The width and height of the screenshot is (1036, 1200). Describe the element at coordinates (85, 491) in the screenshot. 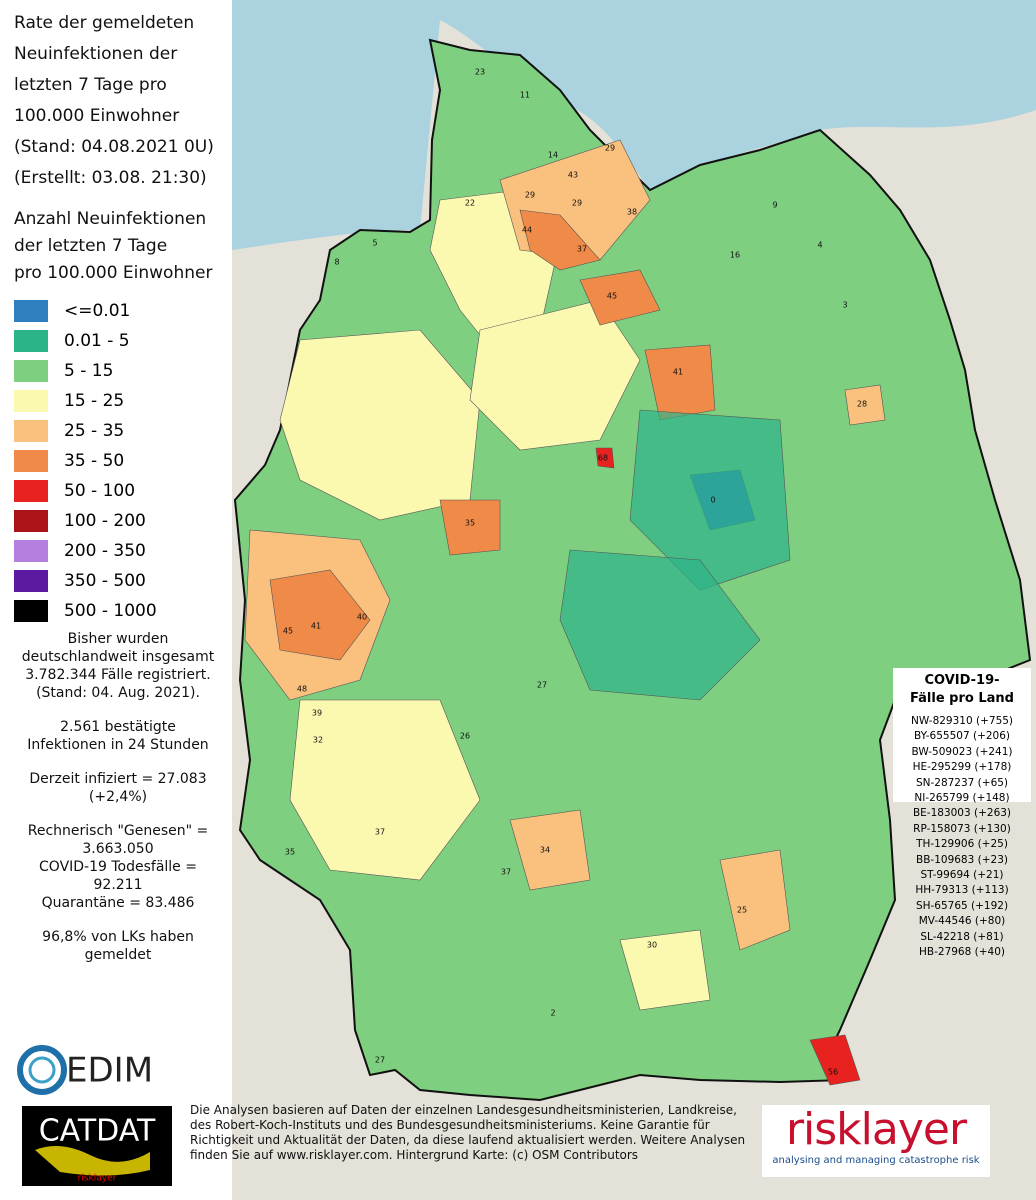

I see `legend-item: 50 - 100` at that location.